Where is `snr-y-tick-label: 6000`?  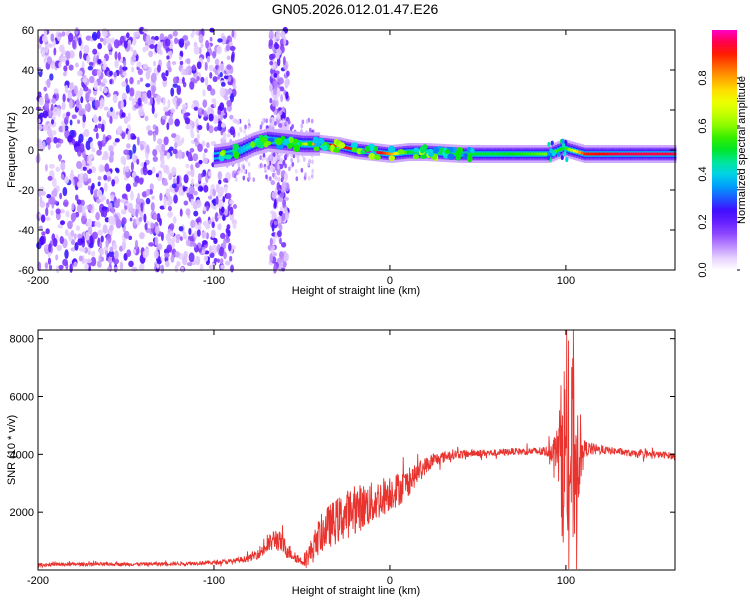
snr-y-tick-label: 6000 is located at coordinates (22, 398).